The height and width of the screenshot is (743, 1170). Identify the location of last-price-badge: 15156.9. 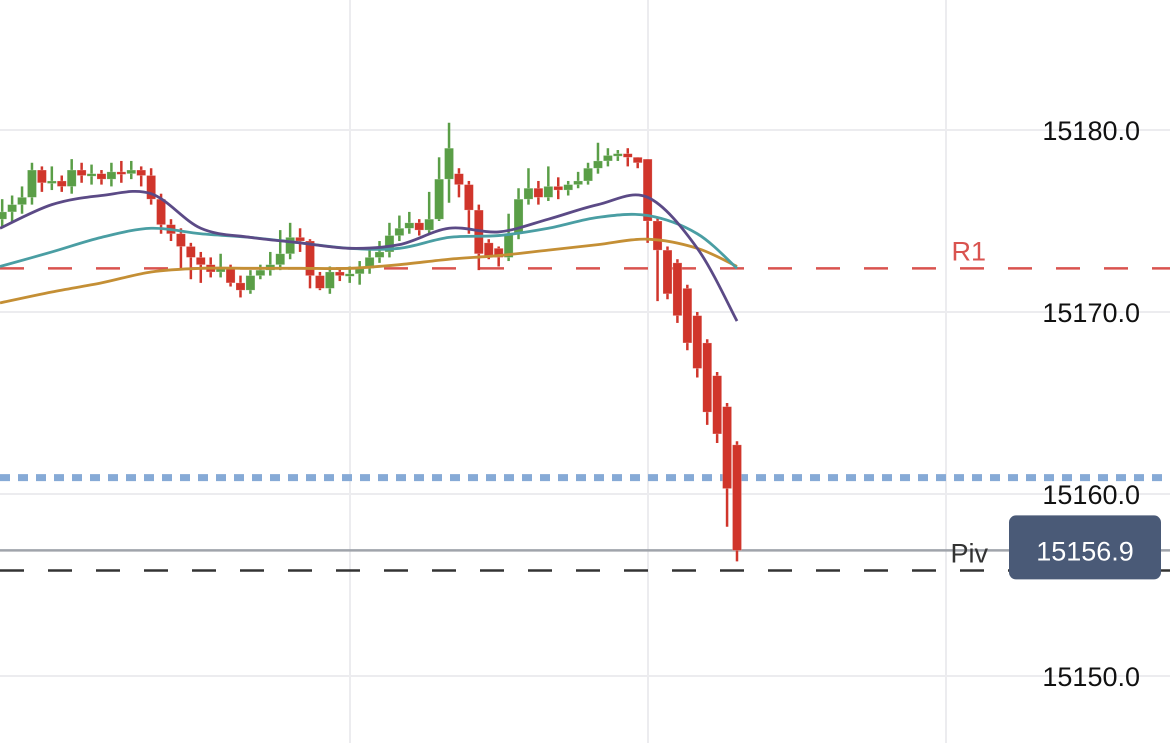
(1085, 547).